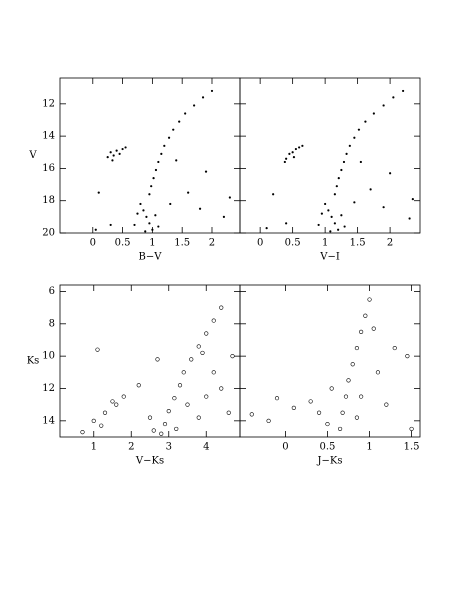 This screenshot has width=458, height=592. I want to click on y-tick-label: 10, so click(48, 356).